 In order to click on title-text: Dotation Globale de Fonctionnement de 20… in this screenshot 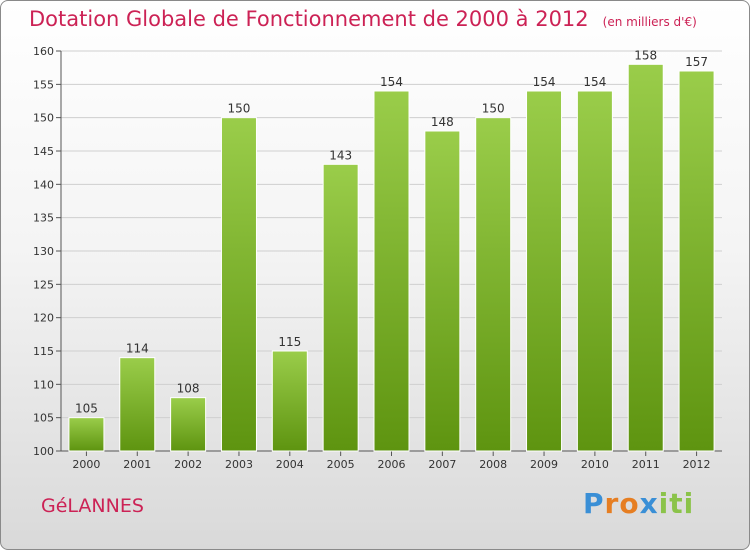, I will do `click(309, 19)`.